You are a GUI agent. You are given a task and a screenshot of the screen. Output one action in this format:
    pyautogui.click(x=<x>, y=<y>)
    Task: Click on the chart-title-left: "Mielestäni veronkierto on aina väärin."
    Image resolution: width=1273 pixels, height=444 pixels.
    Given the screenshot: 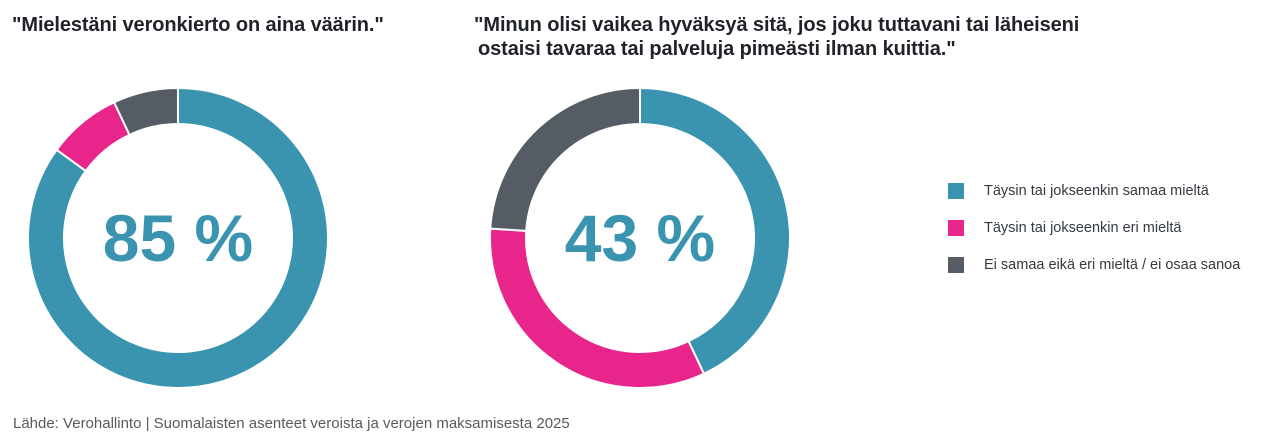 What is the action you would take?
    pyautogui.click(x=198, y=25)
    